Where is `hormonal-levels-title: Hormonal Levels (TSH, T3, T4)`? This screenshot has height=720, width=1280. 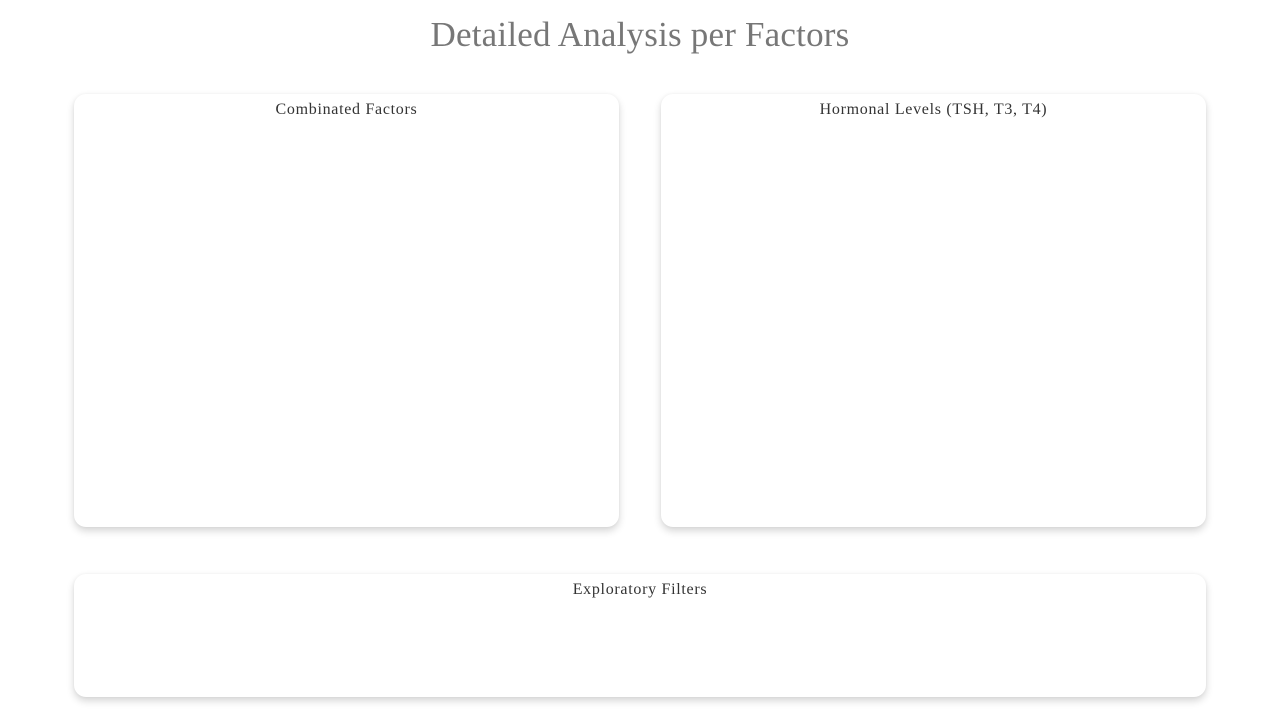
hormonal-levels-title: Hormonal Levels (TSH, T3, T4) is located at coordinates (933, 109).